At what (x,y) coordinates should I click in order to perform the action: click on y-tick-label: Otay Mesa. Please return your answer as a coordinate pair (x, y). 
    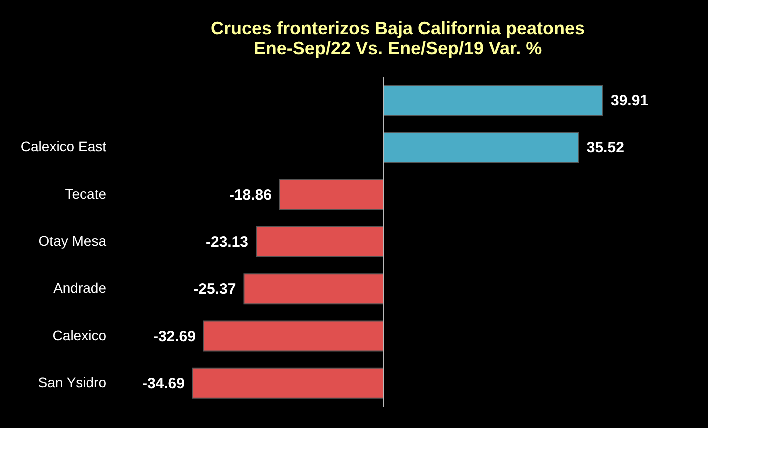
    Looking at the image, I should click on (72, 241).